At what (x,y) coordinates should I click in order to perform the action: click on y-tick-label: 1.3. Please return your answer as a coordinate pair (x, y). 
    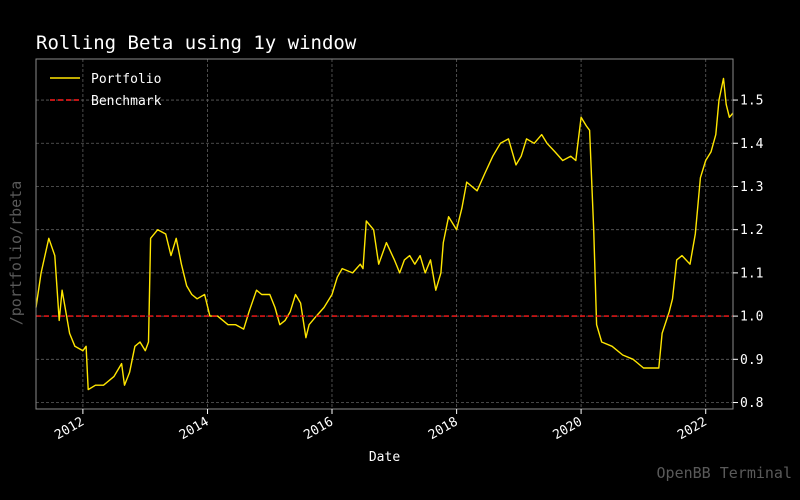
    Looking at the image, I should click on (751, 187).